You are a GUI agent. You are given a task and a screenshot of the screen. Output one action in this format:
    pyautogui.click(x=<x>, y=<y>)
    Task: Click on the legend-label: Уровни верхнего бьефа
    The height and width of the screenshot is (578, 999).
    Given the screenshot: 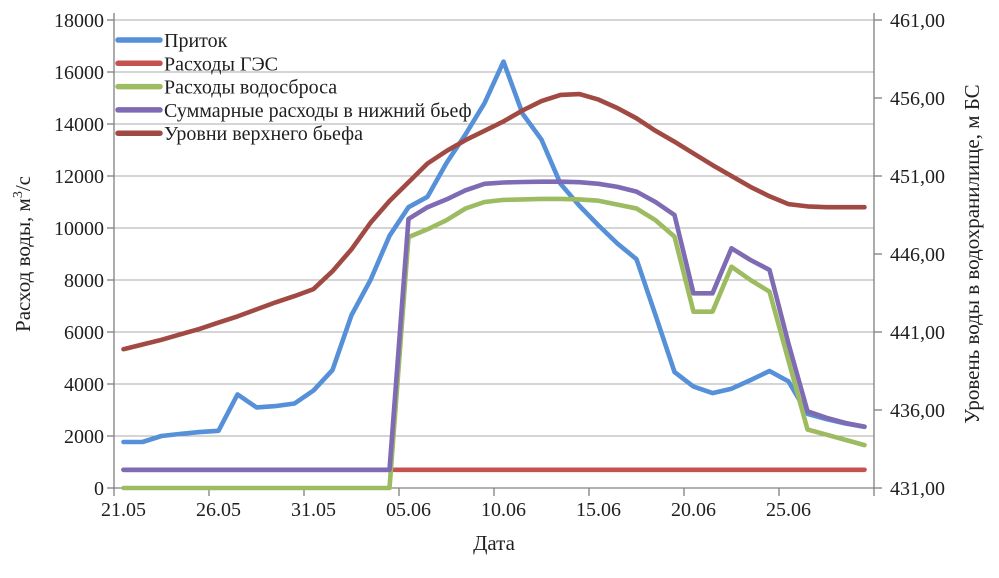 What is the action you would take?
    pyautogui.click(x=263, y=134)
    